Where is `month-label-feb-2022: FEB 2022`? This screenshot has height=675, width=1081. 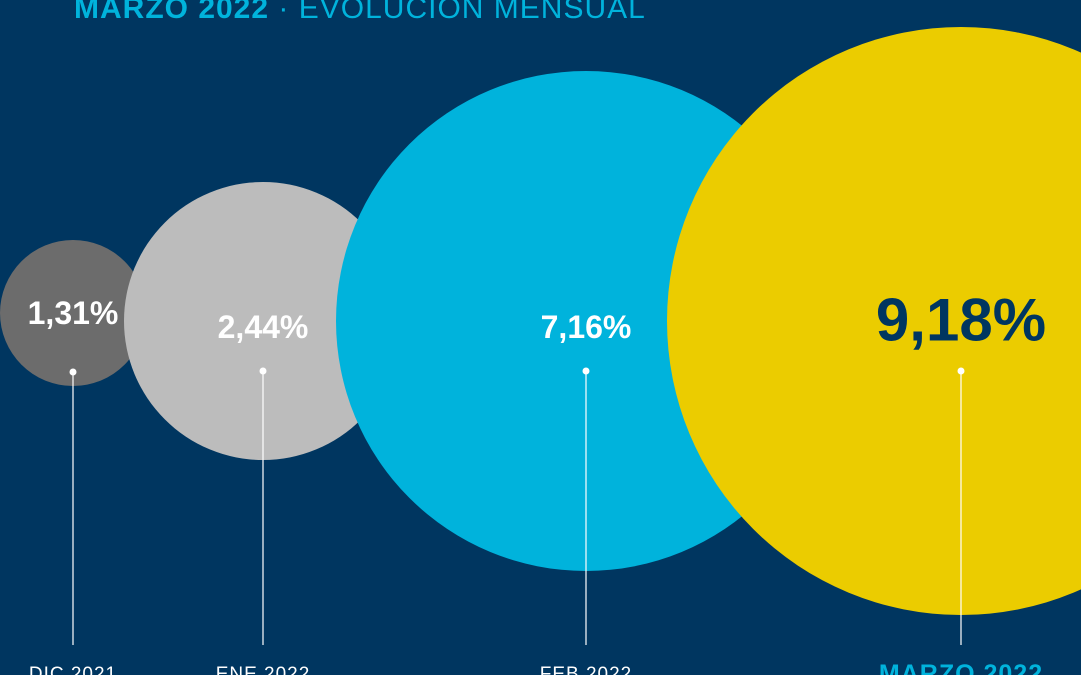 month-label-feb-2022: FEB 2022 is located at coordinates (586, 669).